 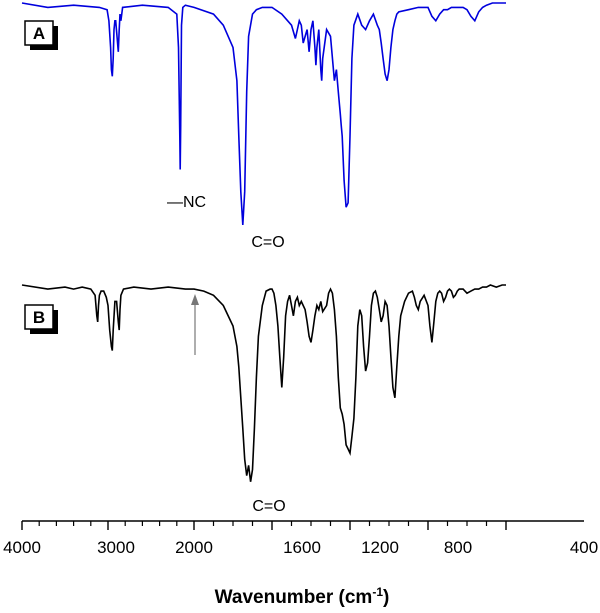 What do you see at coordinates (377, 592) in the screenshot?
I see `x-axis-title-superscript: -1` at bounding box center [377, 592].